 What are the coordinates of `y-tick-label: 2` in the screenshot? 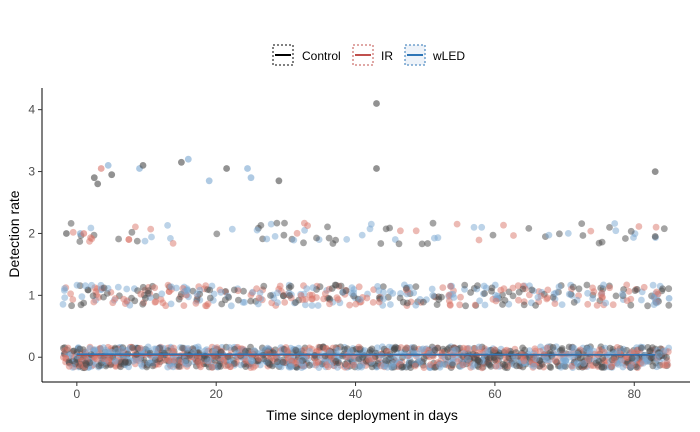 It's located at (31, 233).